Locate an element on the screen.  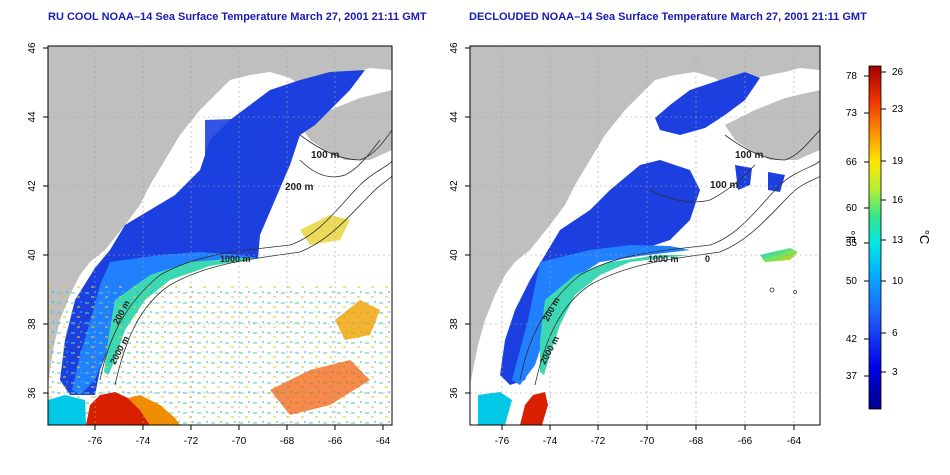
fahrenheit-tick: 60 is located at coordinates (852, 208).